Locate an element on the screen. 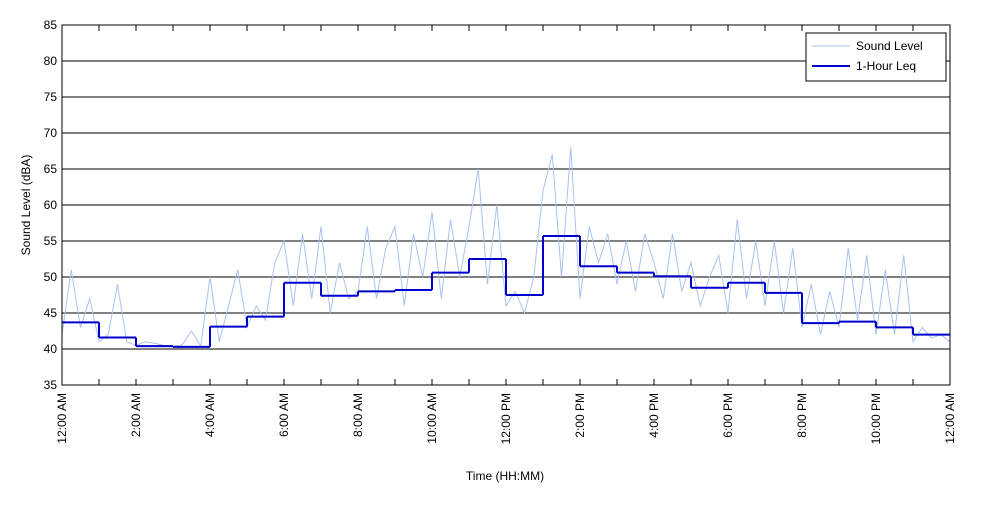 Image resolution: width=1000 pixels, height=505 pixels. y-tick-label: 75 is located at coordinates (51, 97).